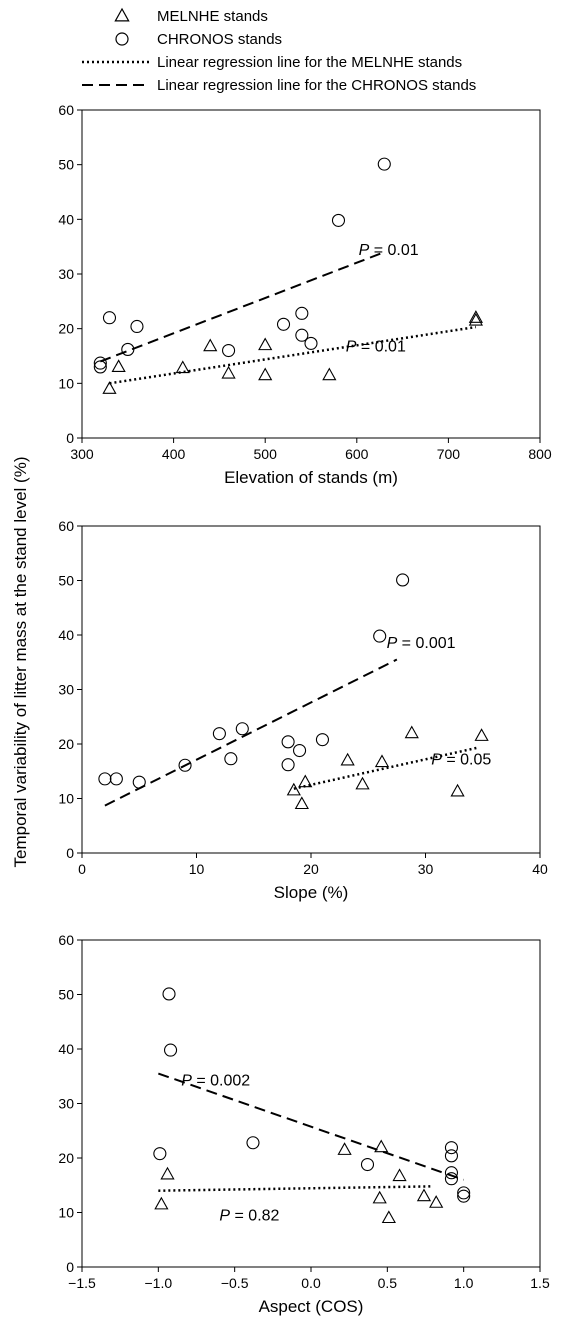  What do you see at coordinates (122, 39) in the screenshot?
I see `circle-marker-icon` at bounding box center [122, 39].